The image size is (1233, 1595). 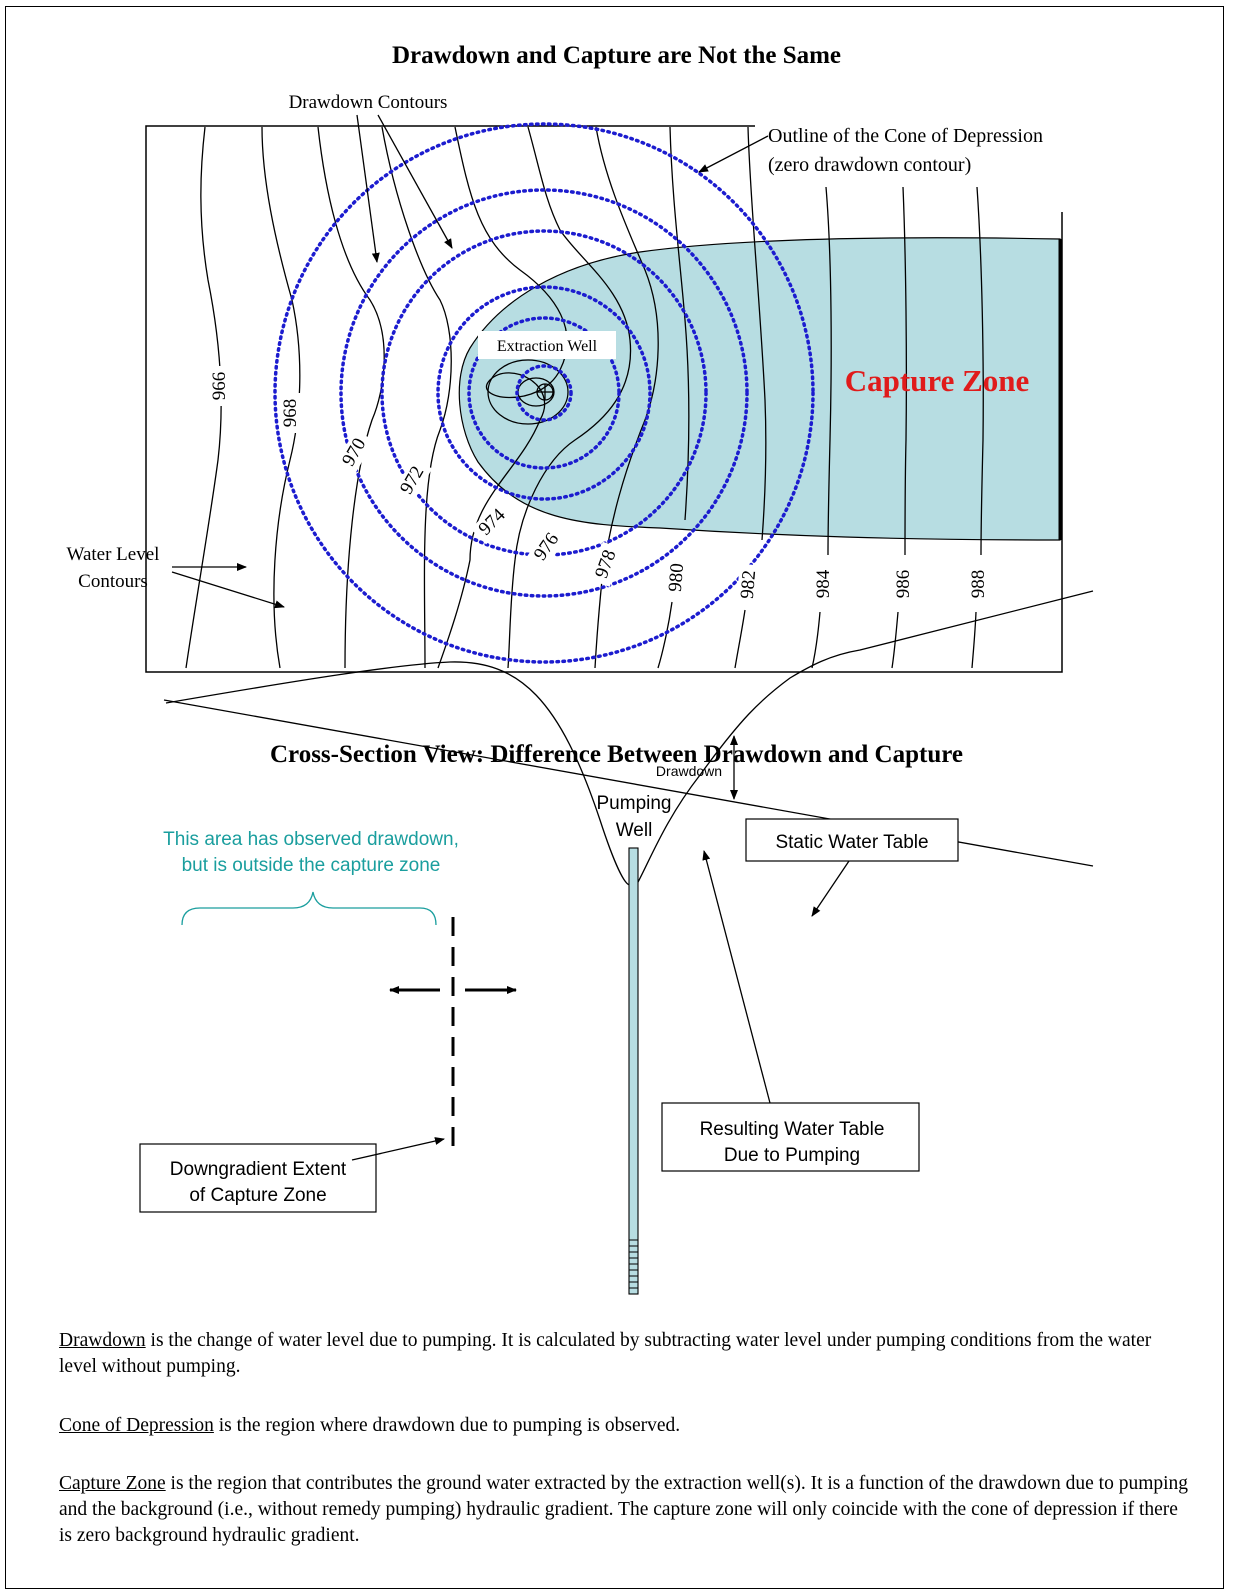 I want to click on arrow-resulting, so click(x=736, y=977).